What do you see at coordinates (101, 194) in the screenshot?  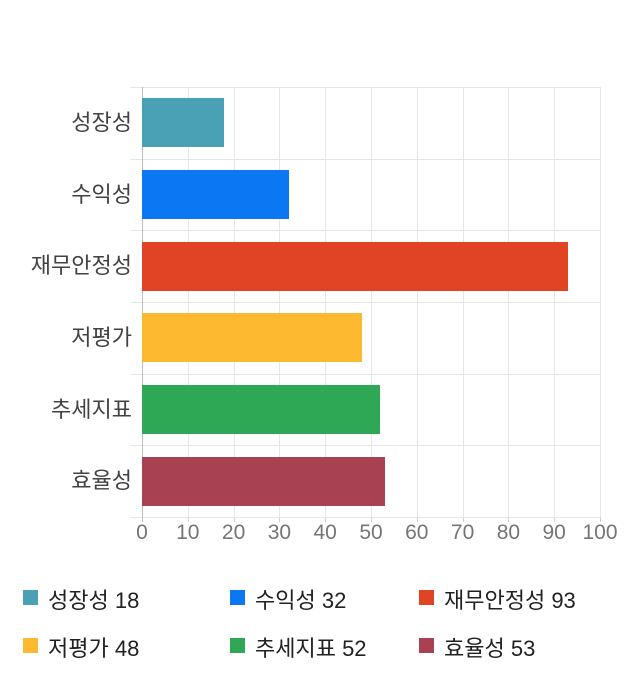 I see `category-label: 수익성` at bounding box center [101, 194].